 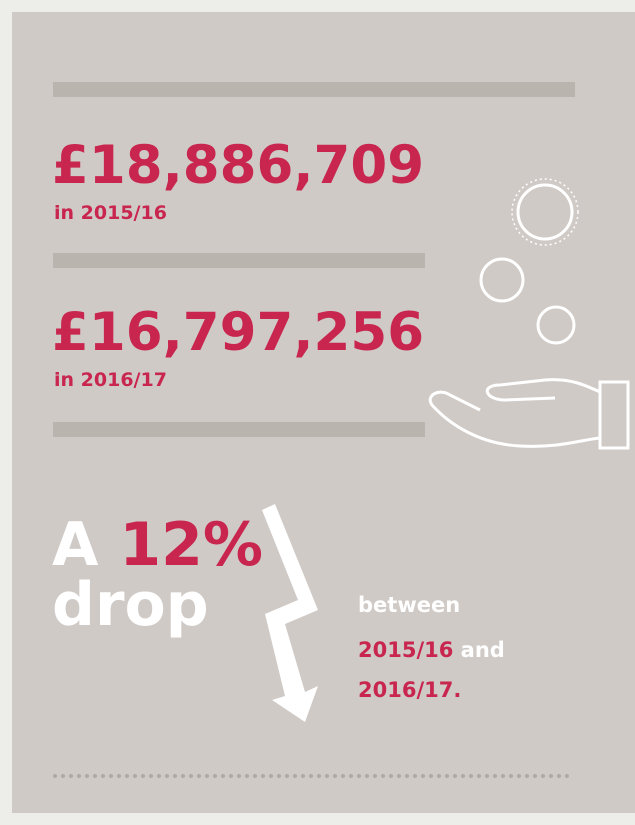 I want to click on note-line: 2015/16 and, so click(x=431, y=650).